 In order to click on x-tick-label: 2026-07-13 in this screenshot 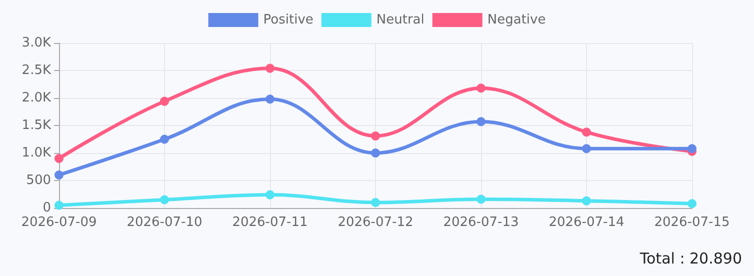, I will do `click(481, 222)`.